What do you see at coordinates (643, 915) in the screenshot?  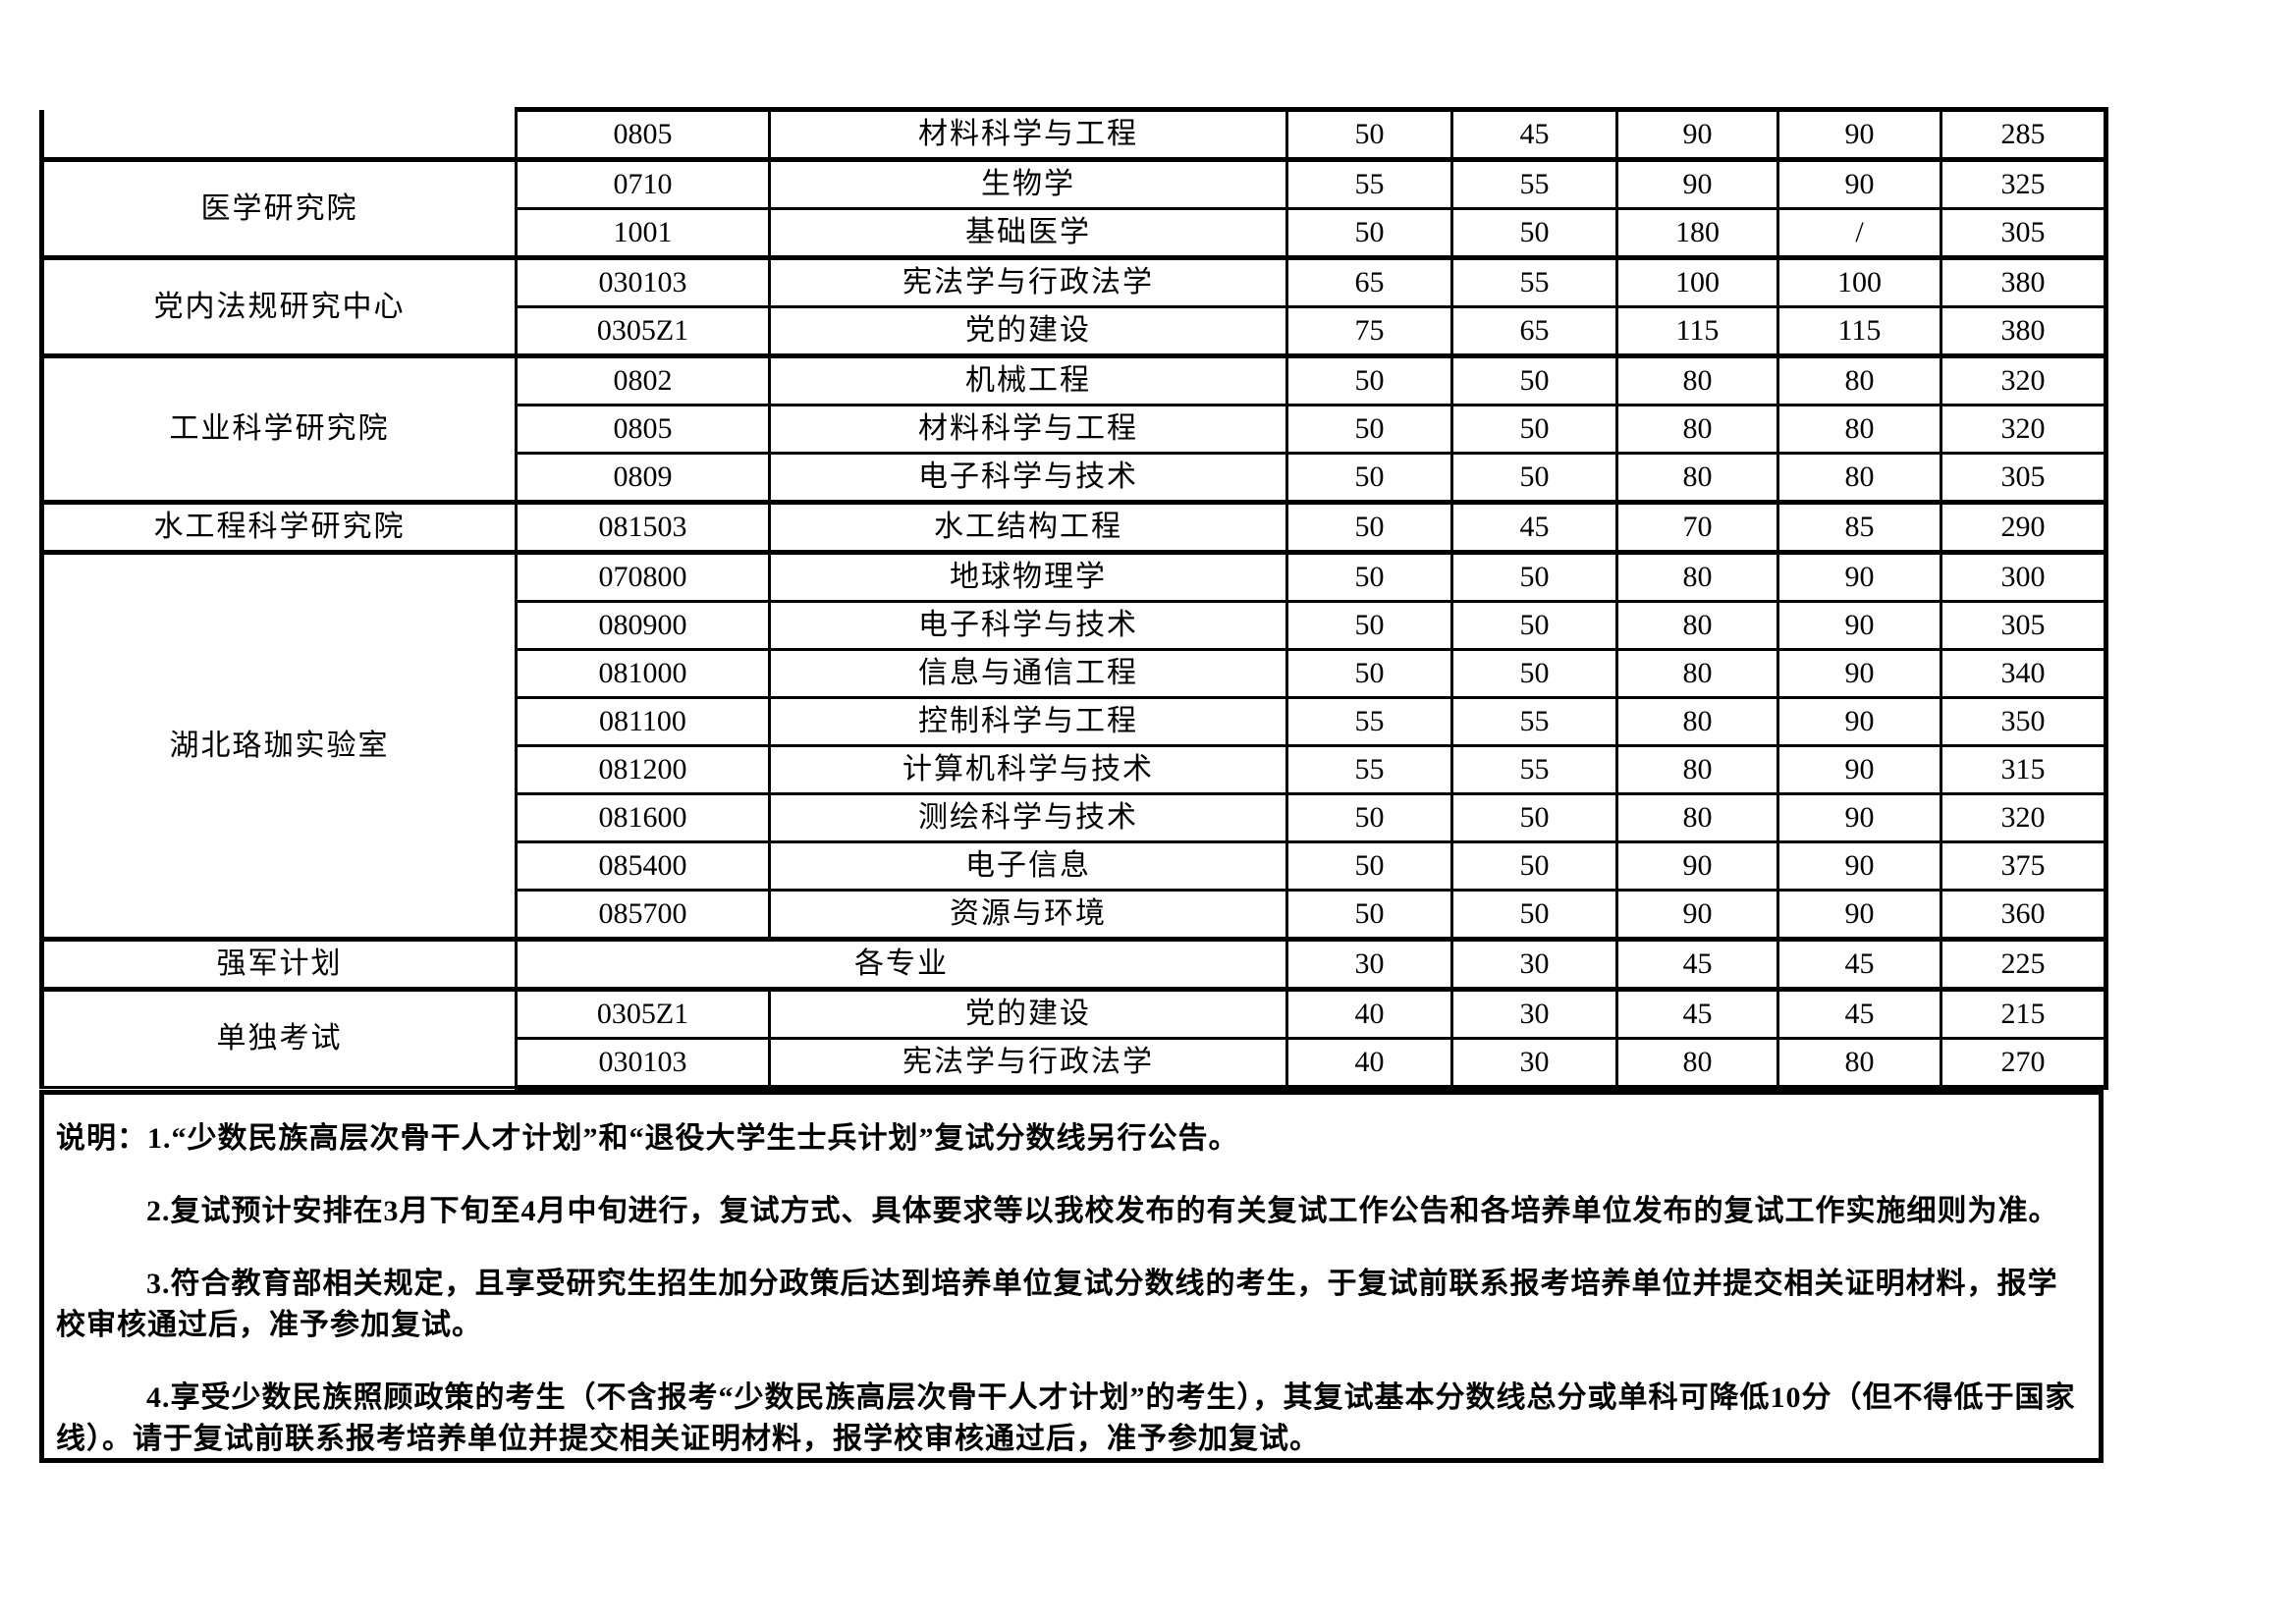 I see `code-cell: 085700` at bounding box center [643, 915].